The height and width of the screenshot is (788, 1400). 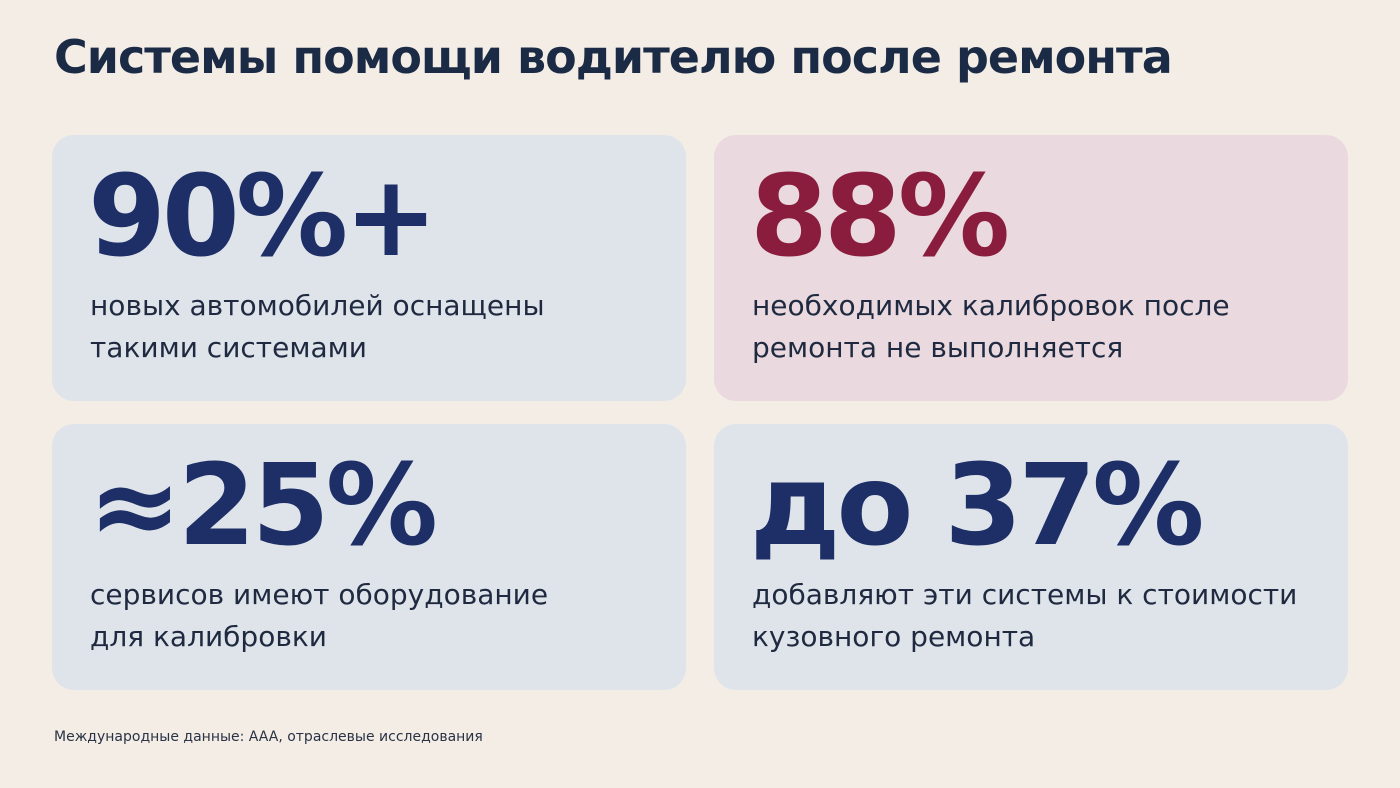 What do you see at coordinates (263, 506) in the screenshot?
I see `stat-value: ≈25%` at bounding box center [263, 506].